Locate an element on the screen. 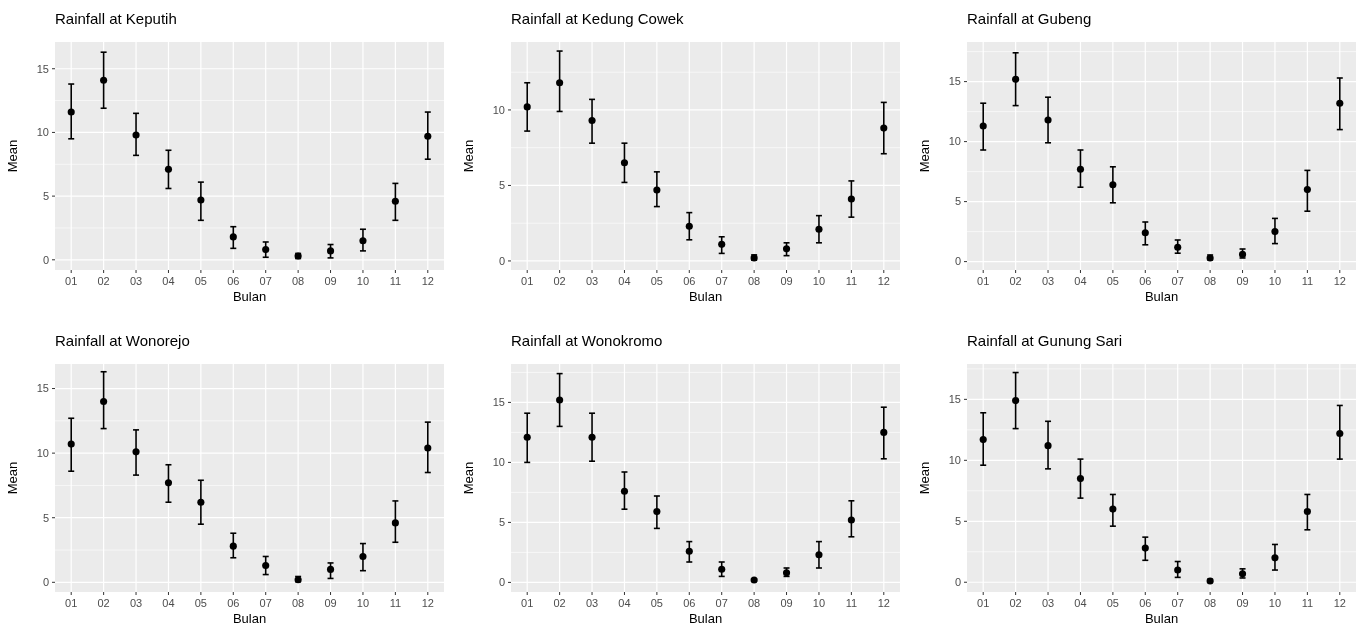  chart-title: Rainfall at Wonorejo is located at coordinates (122, 340).